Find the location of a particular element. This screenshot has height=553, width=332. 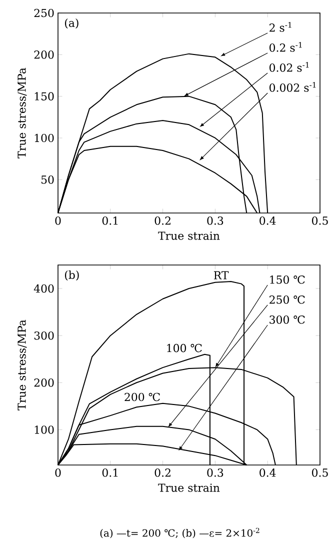

annotation: 0.2 s$^{-1}$ is located at coordinates (286, 47).